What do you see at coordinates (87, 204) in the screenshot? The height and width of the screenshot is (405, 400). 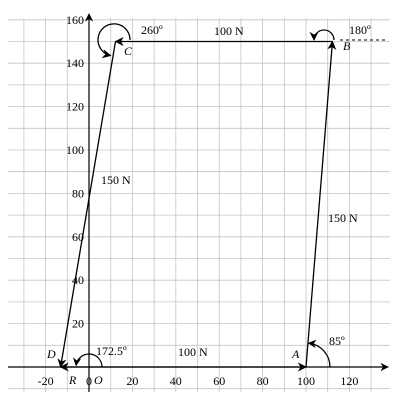 I see `vector-CD` at bounding box center [87, 204].